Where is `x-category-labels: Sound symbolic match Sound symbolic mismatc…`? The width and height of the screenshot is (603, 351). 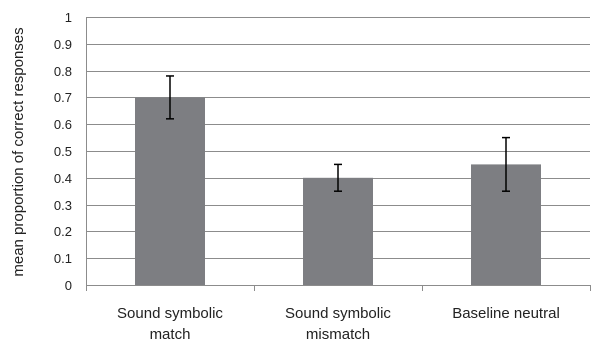 x-category-labels: Sound symbolic match Sound symbolic mismatc… is located at coordinates (338, 324).